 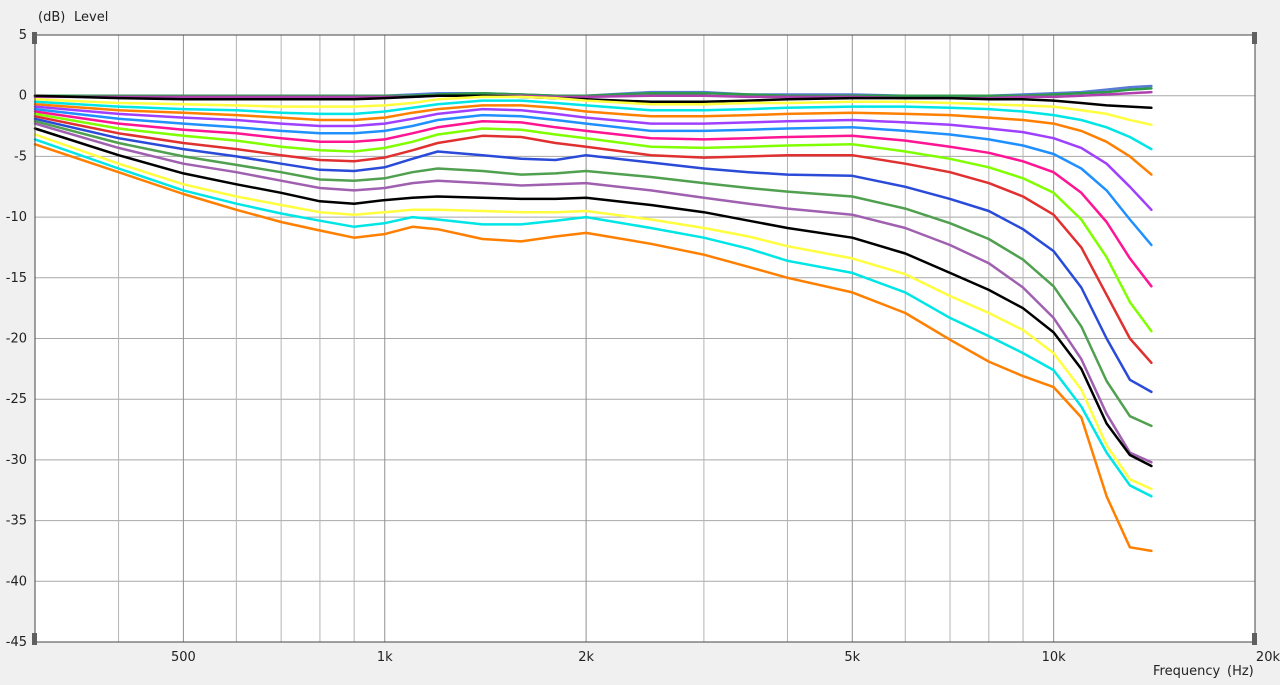 I want to click on y-tick-label: -25, so click(x=16, y=399).